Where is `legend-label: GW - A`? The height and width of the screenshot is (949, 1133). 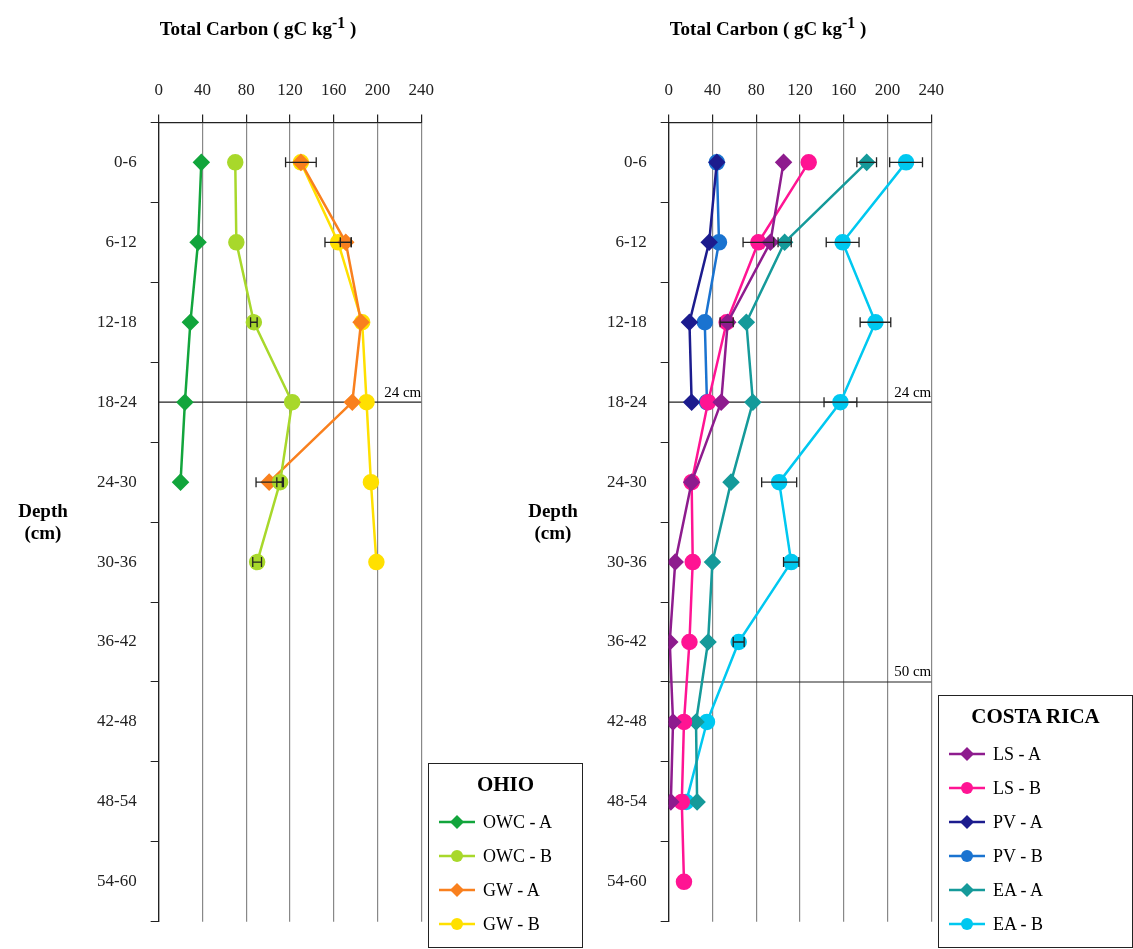 legend-label: GW - A is located at coordinates (511, 890).